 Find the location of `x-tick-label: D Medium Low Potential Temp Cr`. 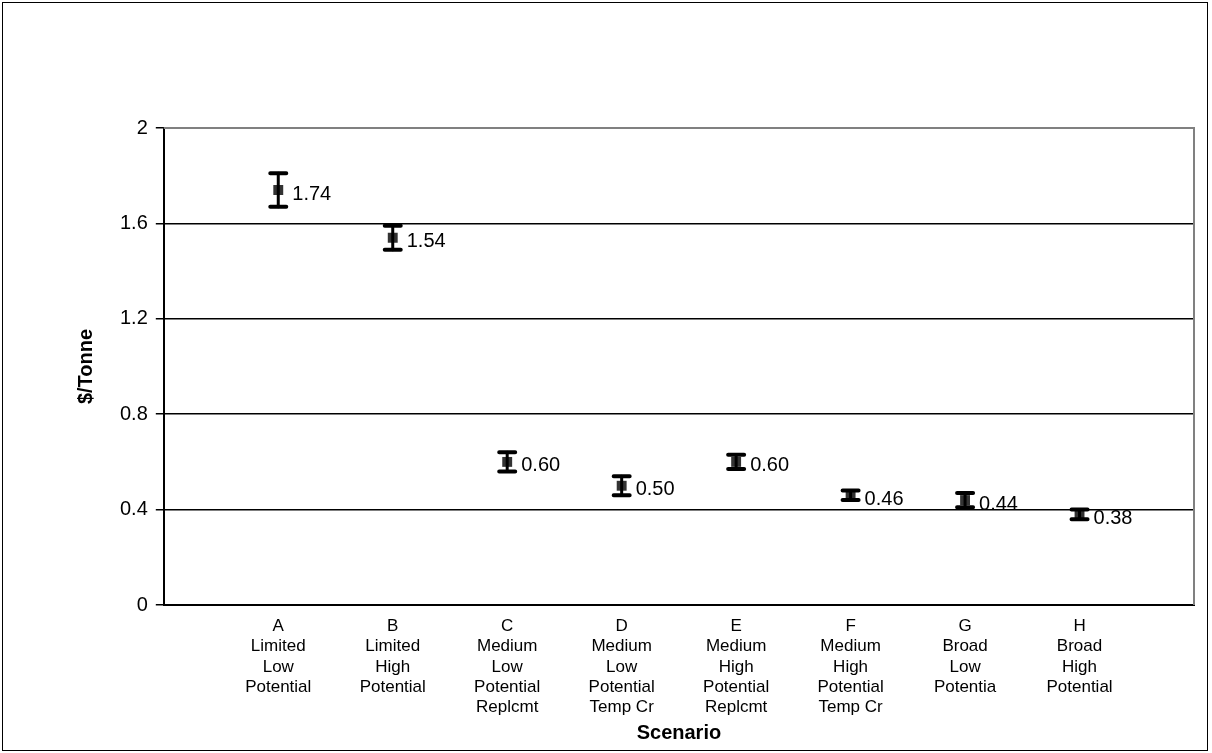

x-tick-label: D Medium Low Potential Temp Cr is located at coordinates (621, 666).